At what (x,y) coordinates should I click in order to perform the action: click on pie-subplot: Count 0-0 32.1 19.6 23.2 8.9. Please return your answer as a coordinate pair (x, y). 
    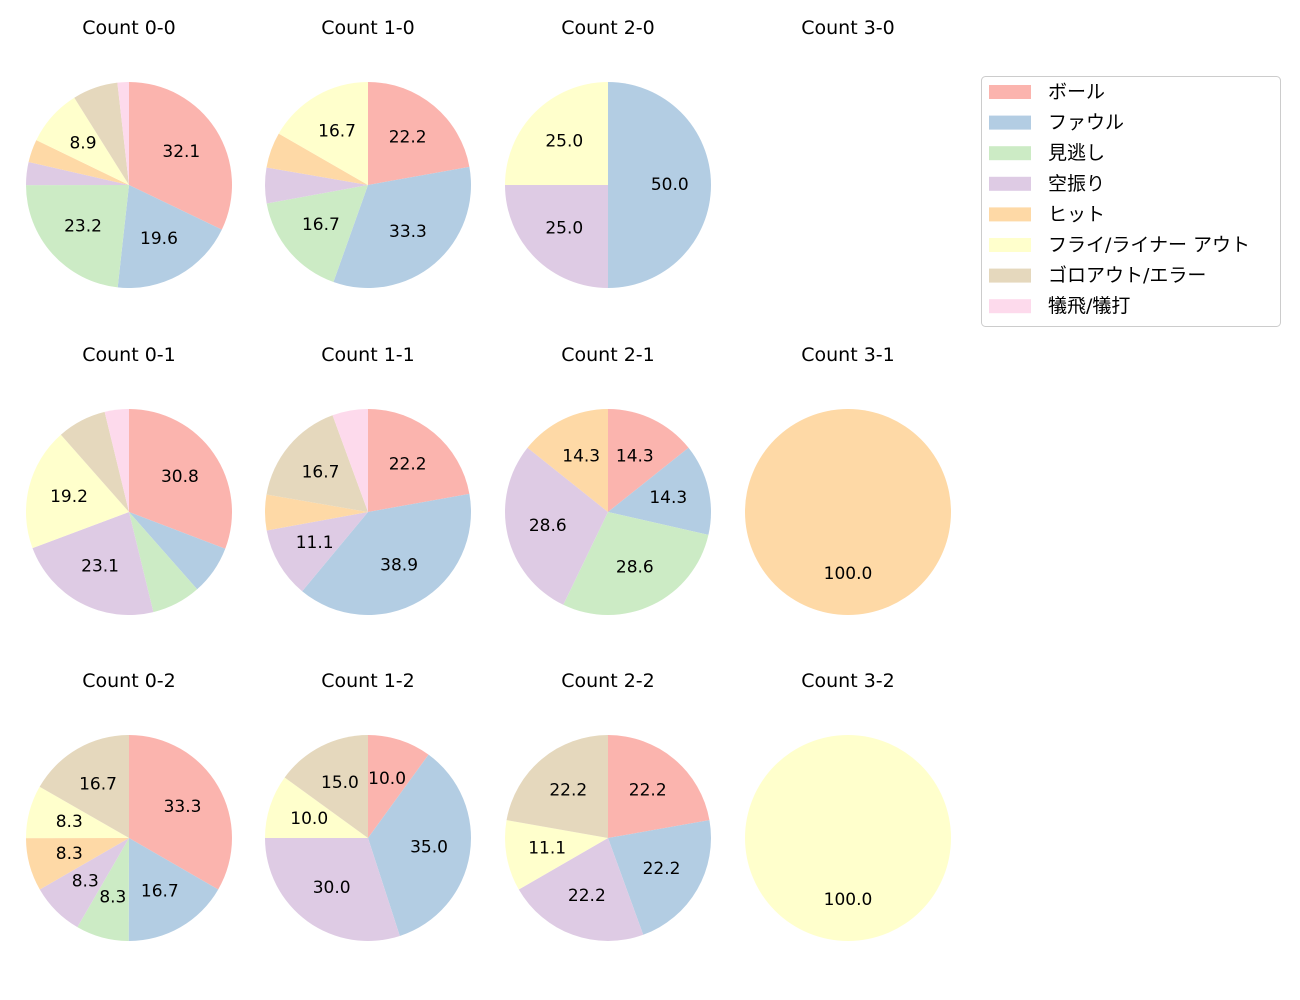
    Looking at the image, I should click on (129, 153).